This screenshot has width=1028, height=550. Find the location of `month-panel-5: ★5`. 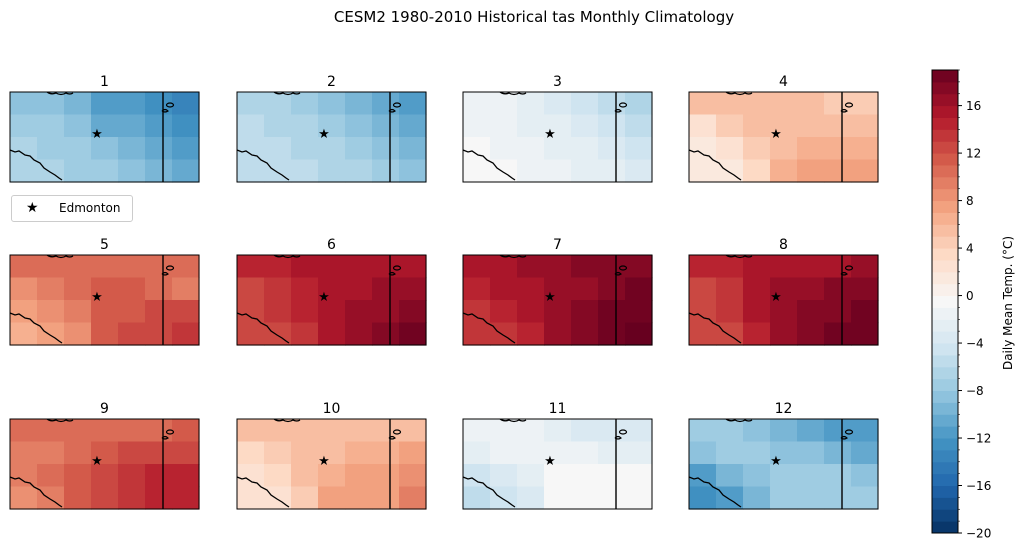

month-panel-5: ★5 is located at coordinates (104, 291).